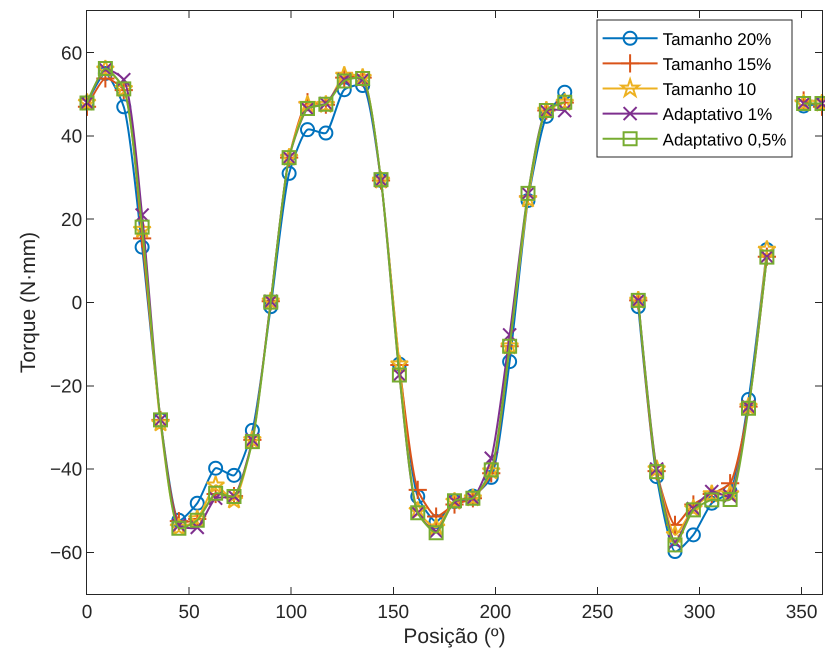  I want to click on y-tick-label: −60, so click(66, 553).